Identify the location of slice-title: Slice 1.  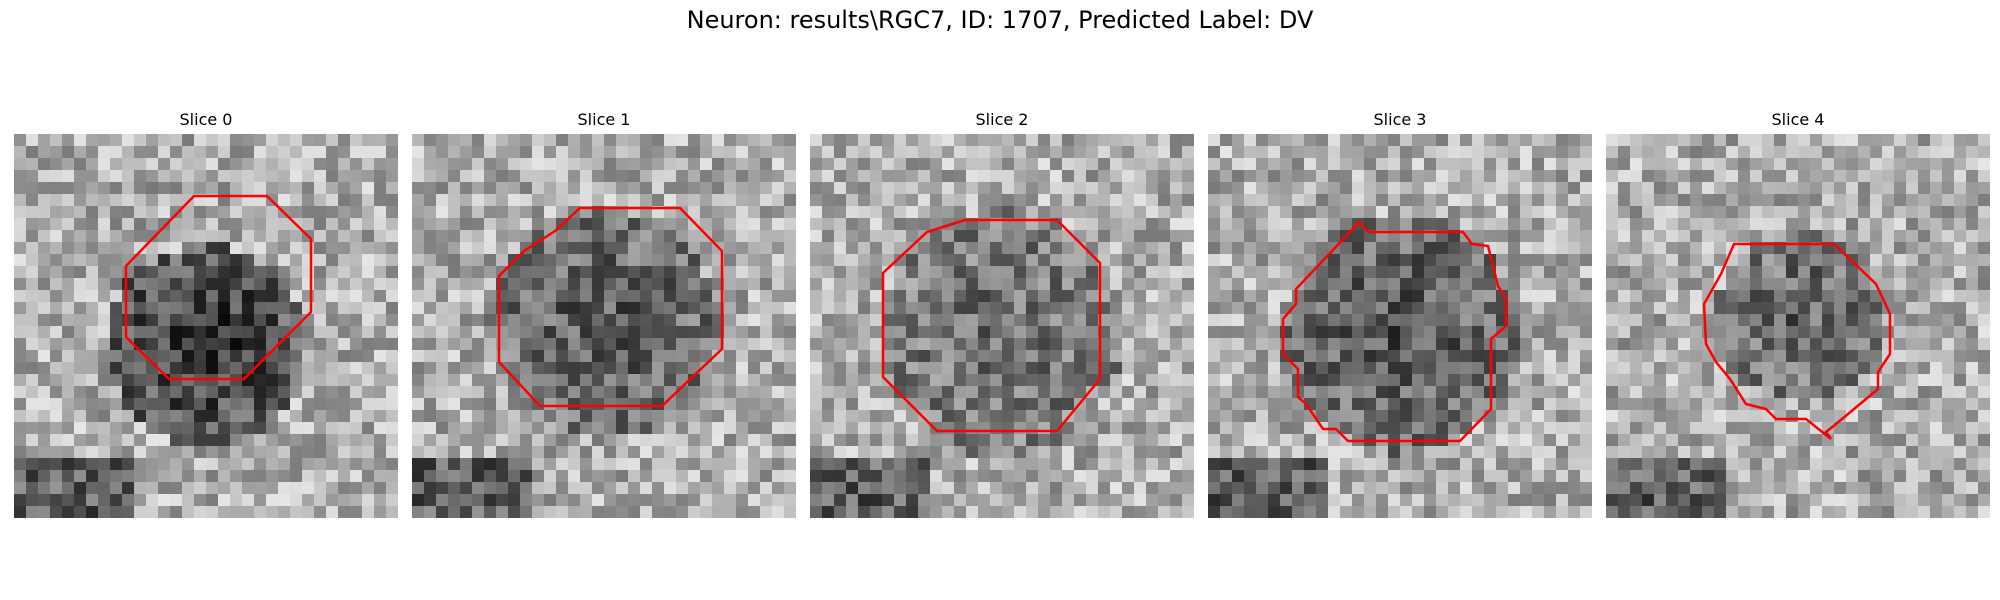
(604, 119).